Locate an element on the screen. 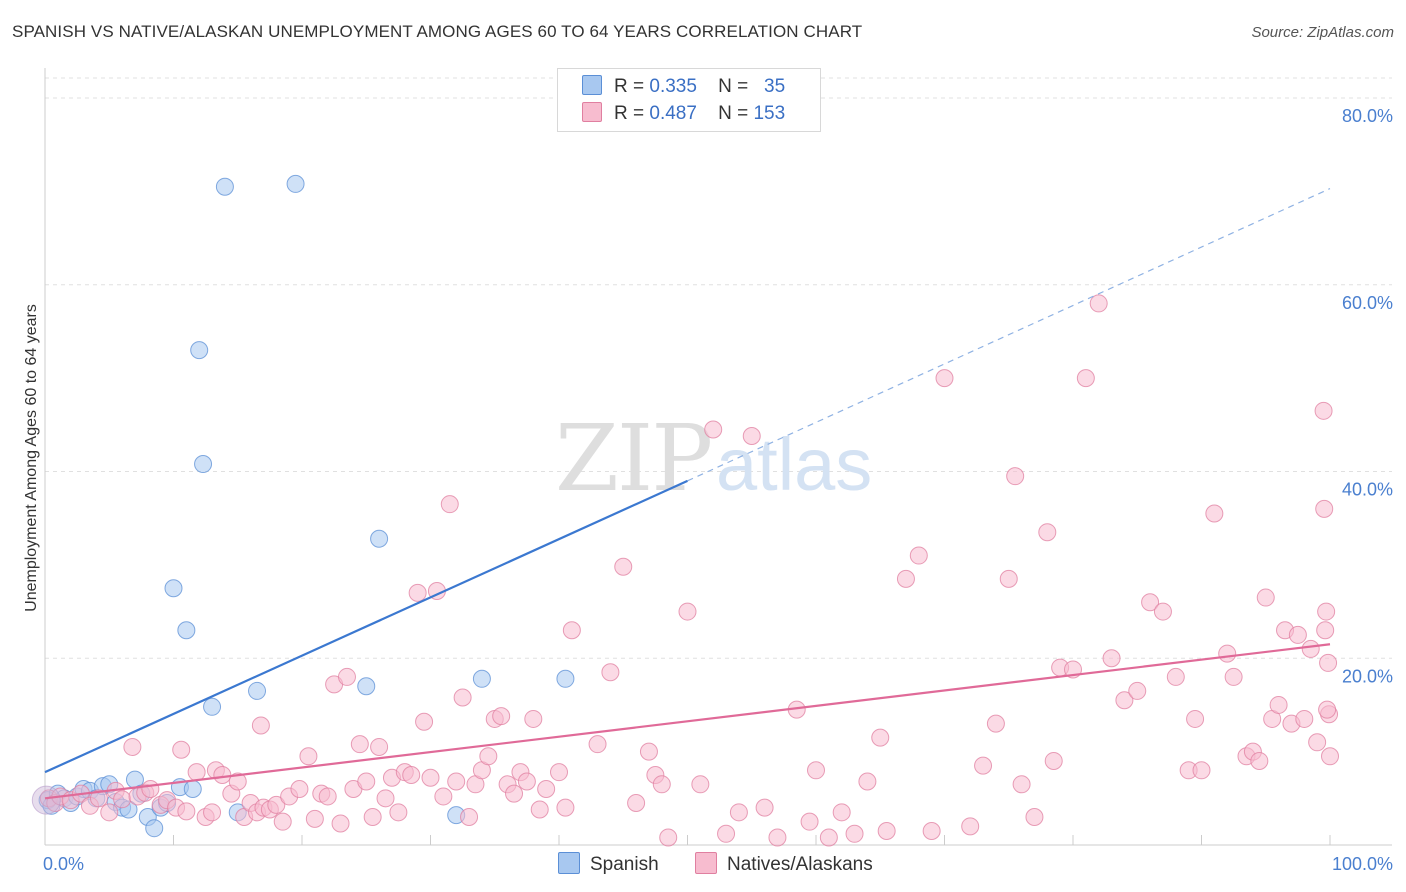 Image resolution: width=1406 pixels, height=892 pixels. legend-r-label: R = is located at coordinates (629, 86).